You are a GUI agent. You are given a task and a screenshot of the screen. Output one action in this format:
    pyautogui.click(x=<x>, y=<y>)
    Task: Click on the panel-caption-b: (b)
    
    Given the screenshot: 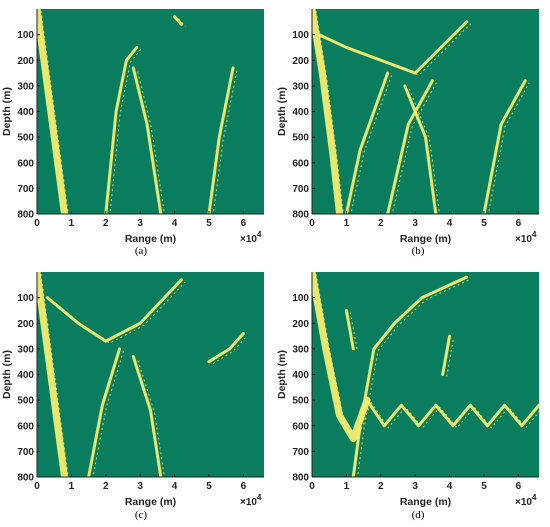 What is the action you would take?
    pyautogui.click(x=418, y=251)
    